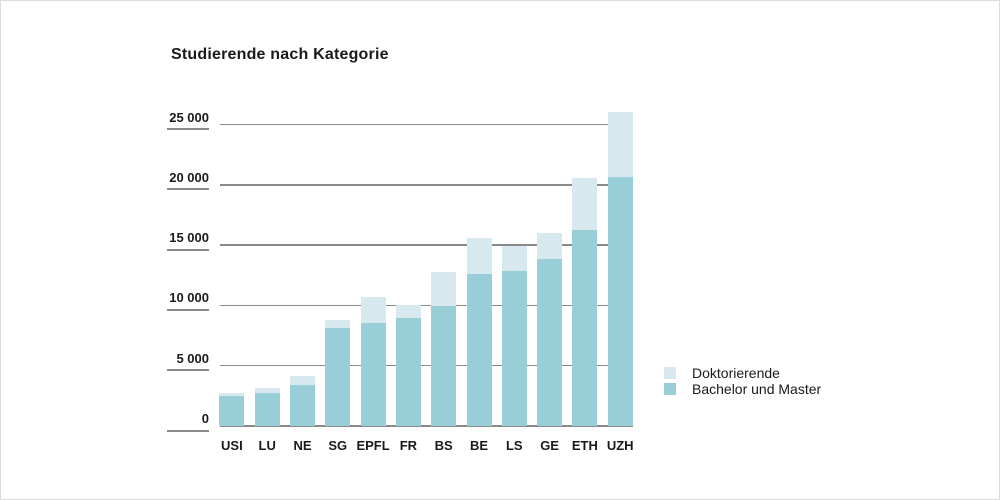  I want to click on x-axis-label-USI: USI, so click(232, 445).